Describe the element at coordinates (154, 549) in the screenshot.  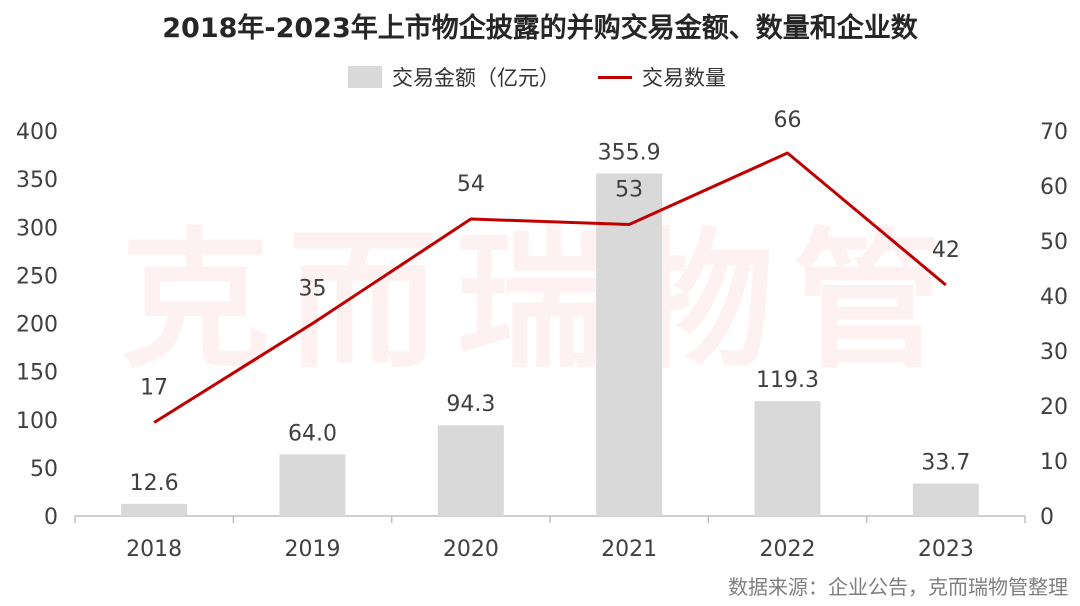
I see `x-tick-label: 2018` at that location.